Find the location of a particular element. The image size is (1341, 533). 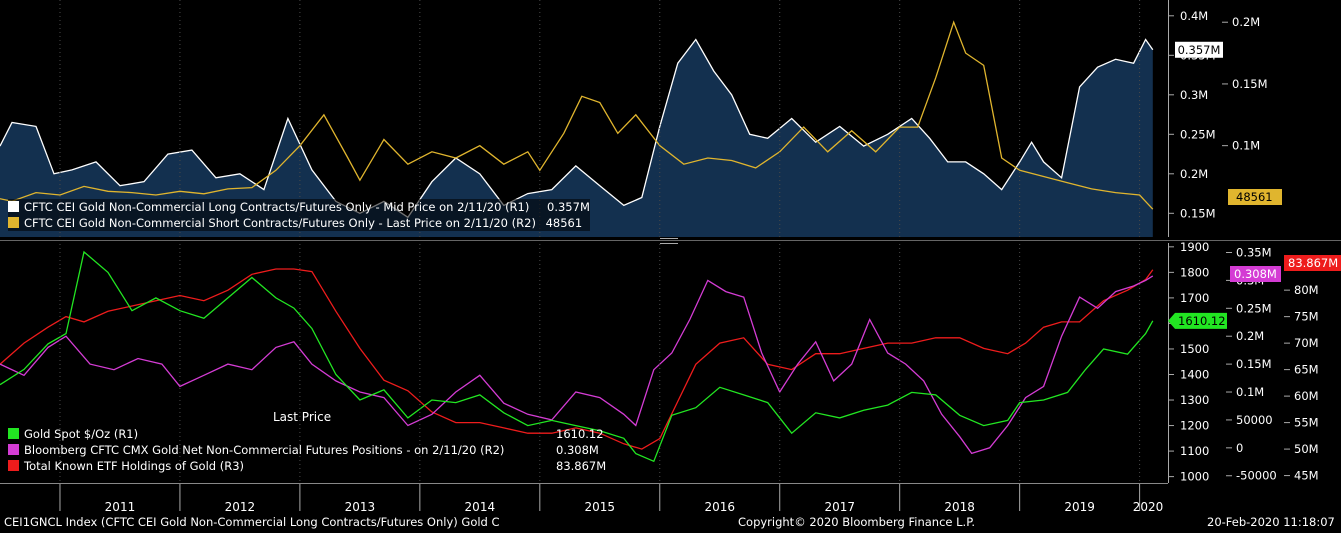

last-value-tag-etf-text: 83.867M is located at coordinates (1313, 263).